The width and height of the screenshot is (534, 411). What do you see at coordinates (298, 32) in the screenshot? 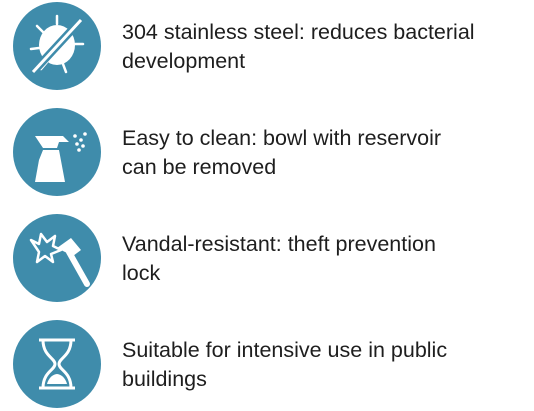
I see `text-line: 304 stainless steel: reduces bacterial` at bounding box center [298, 32].